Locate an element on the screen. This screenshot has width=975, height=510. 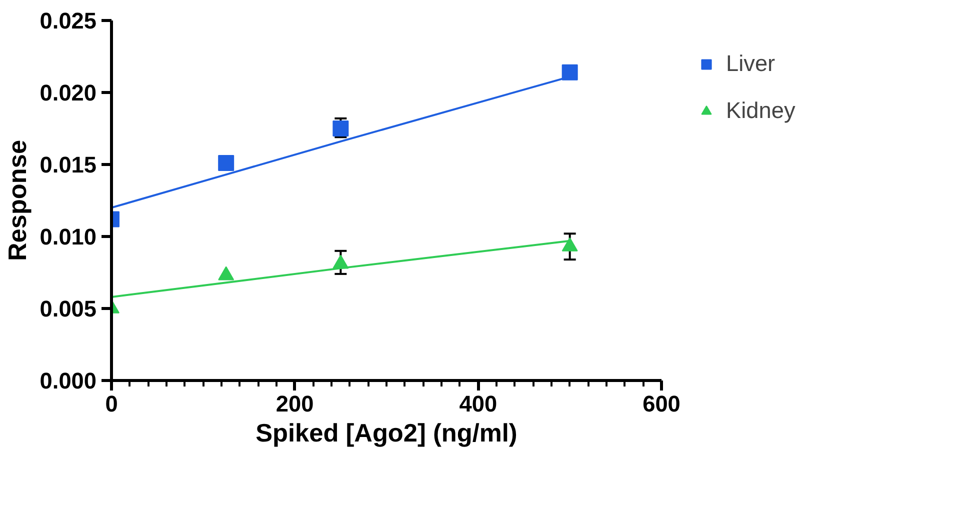
y-tick-label: 0.005 is located at coordinates (68, 309).